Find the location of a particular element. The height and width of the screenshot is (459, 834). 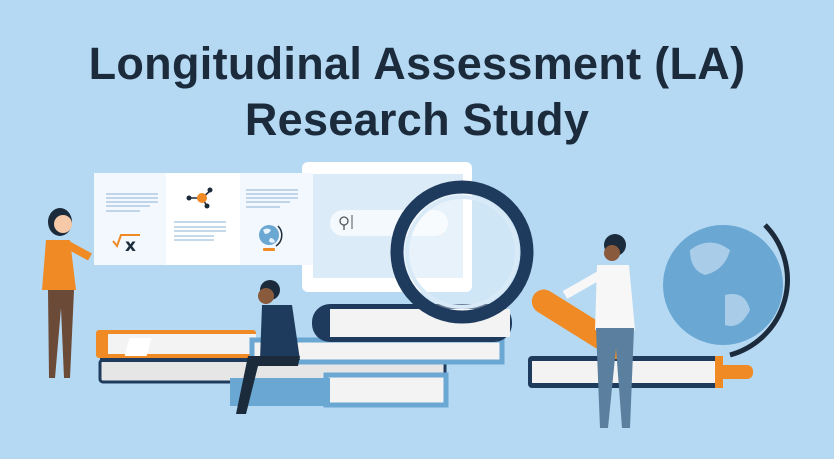

square-root-icon: x is located at coordinates (126, 245).